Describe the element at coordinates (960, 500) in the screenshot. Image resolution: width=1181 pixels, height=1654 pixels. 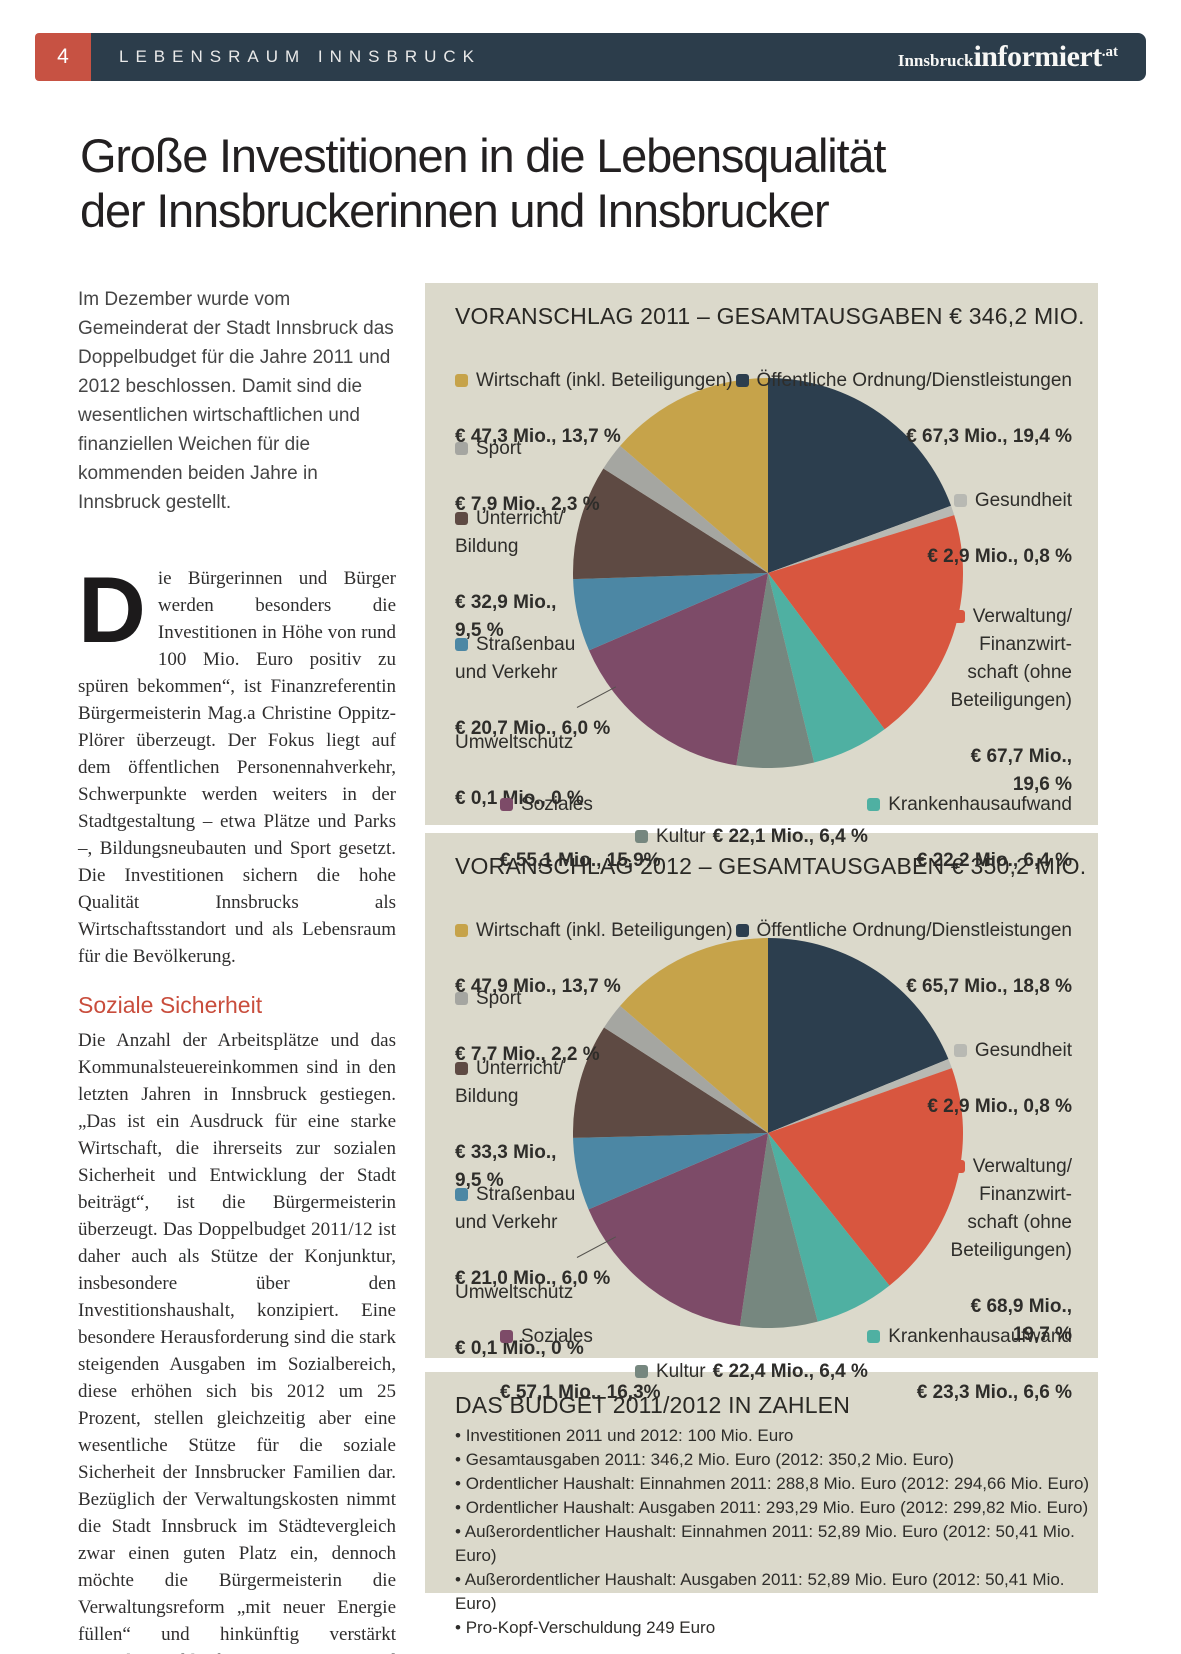
I see `legend-bullet-gesundheit` at that location.